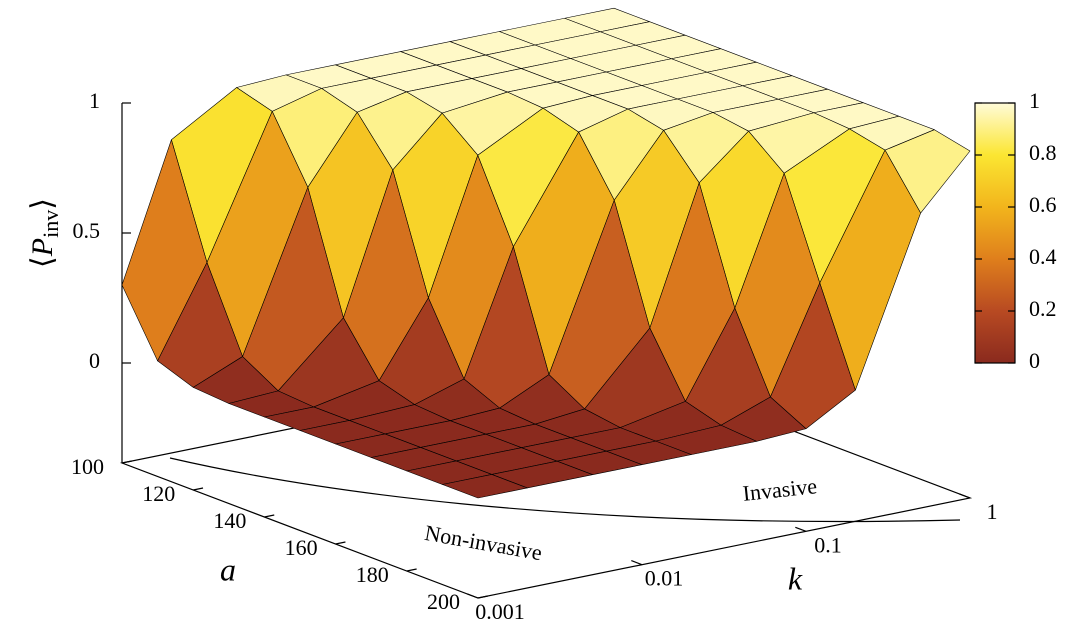 The image size is (1081, 620). What do you see at coordinates (485, 486) in the screenshot?
I see `surface-facet` at bounding box center [485, 486].